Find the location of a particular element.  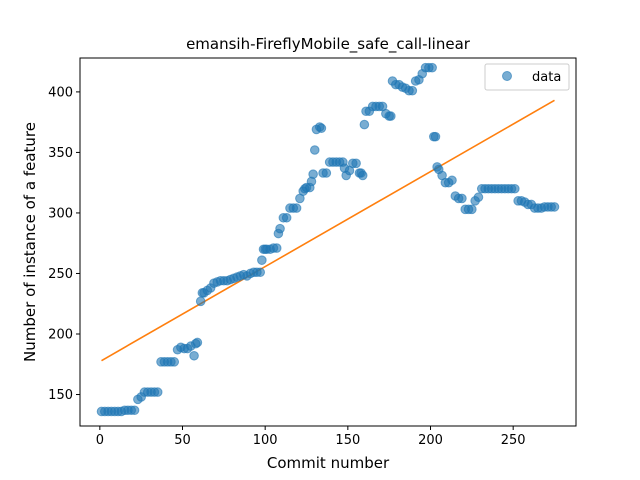

x-tick-label: 150 is located at coordinates (347, 440).